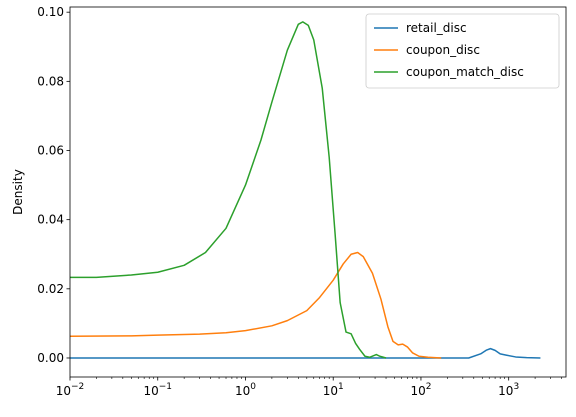 This screenshot has width=576, height=417. What do you see at coordinates (50, 220) in the screenshot?
I see `y-tick-label: 0.04` at bounding box center [50, 220].